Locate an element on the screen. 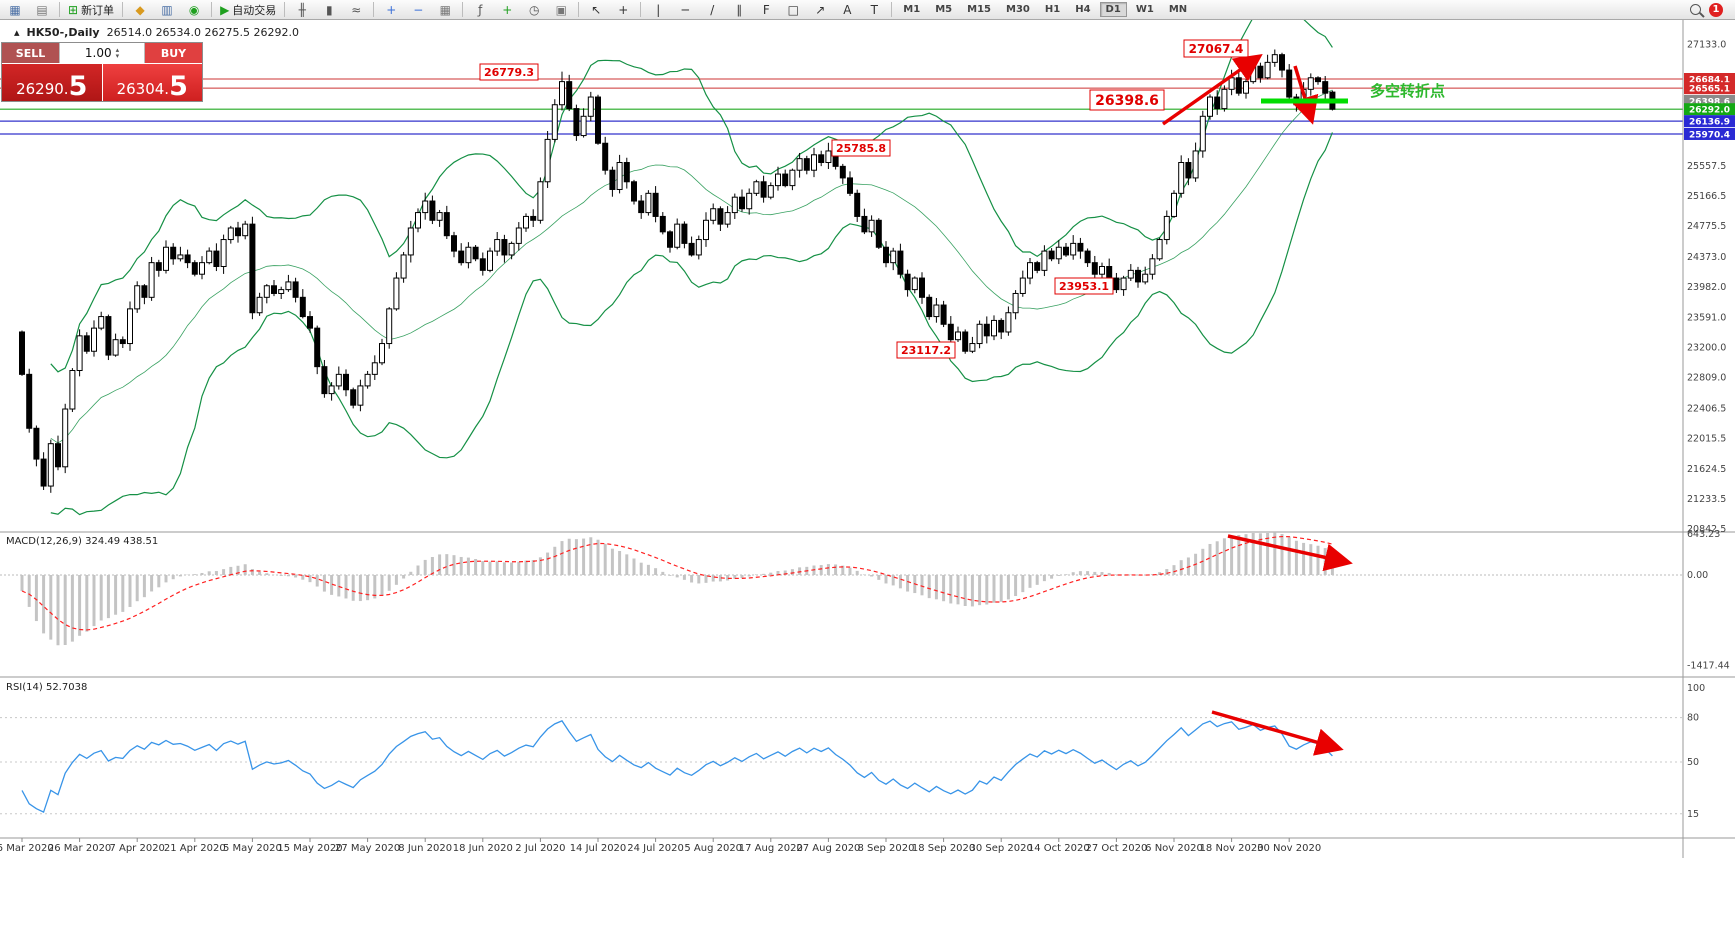 The height and width of the screenshot is (945, 1735). bar-chart-mode-icon: ╫ is located at coordinates (302, 9).